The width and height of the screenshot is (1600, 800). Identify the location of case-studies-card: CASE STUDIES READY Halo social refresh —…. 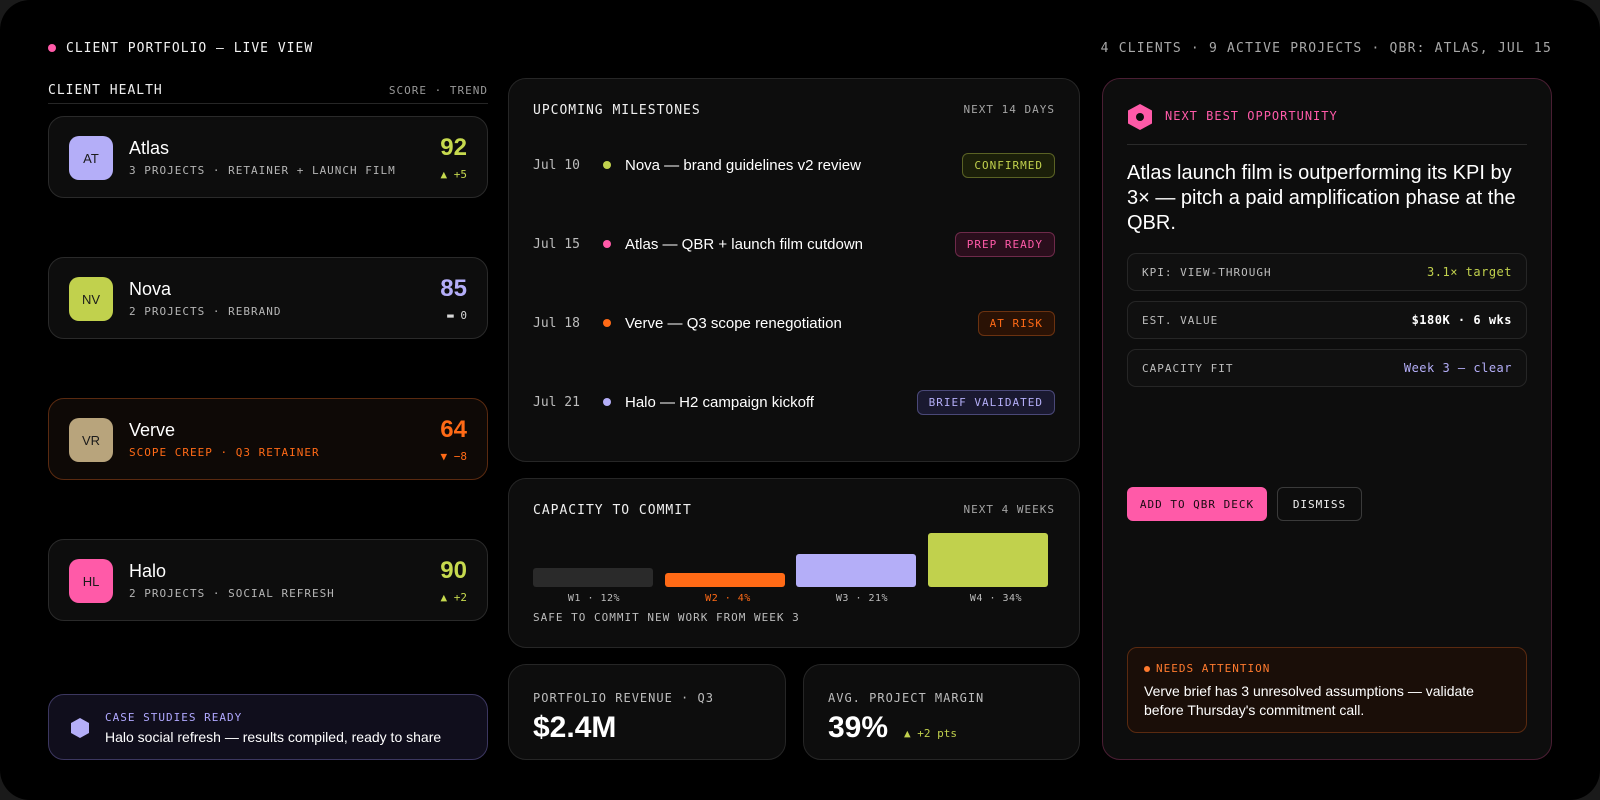
(268, 727).